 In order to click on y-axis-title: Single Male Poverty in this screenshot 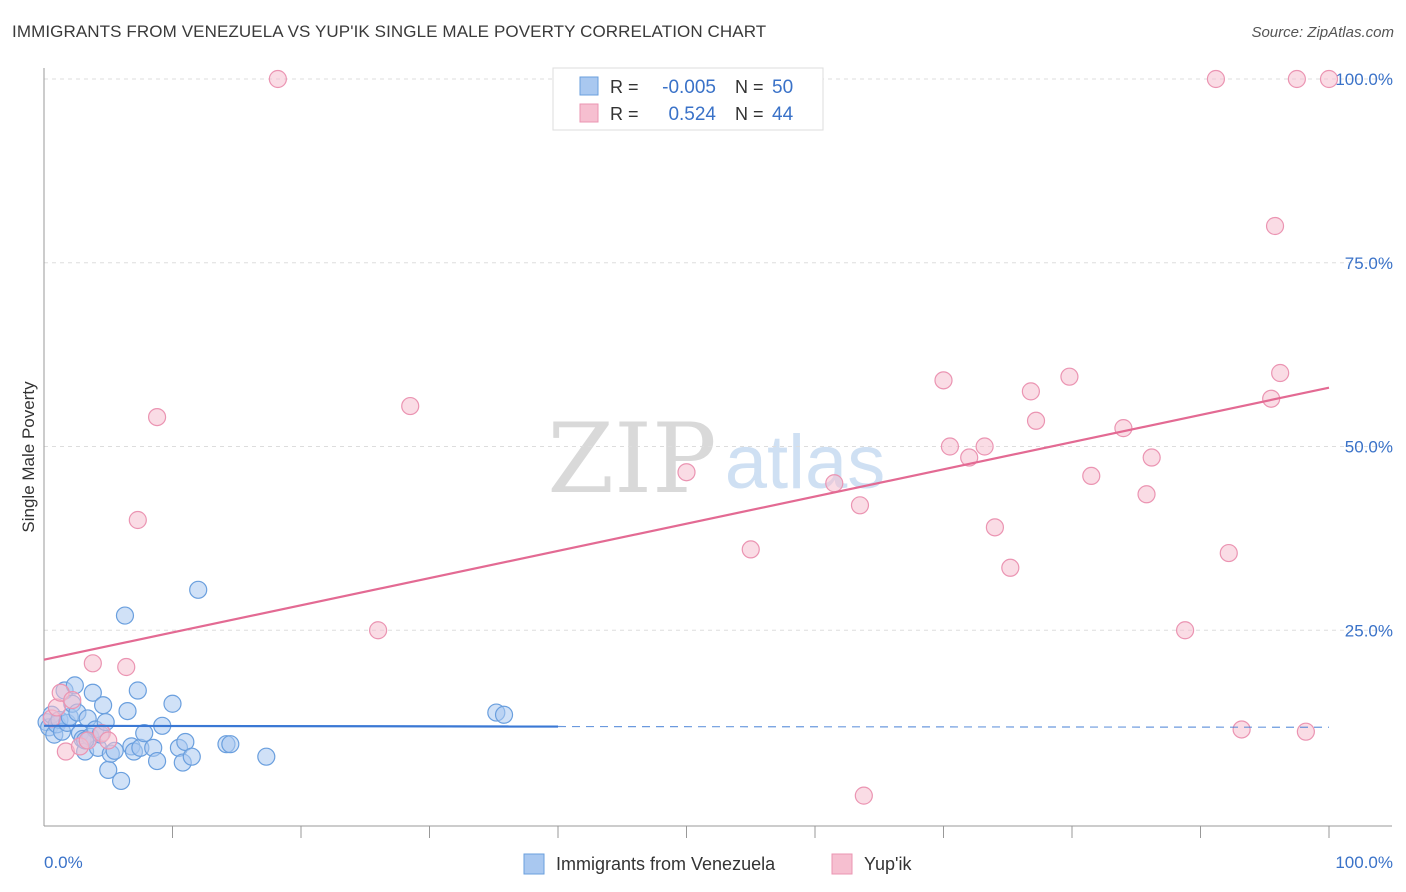, I will do `click(28, 457)`.